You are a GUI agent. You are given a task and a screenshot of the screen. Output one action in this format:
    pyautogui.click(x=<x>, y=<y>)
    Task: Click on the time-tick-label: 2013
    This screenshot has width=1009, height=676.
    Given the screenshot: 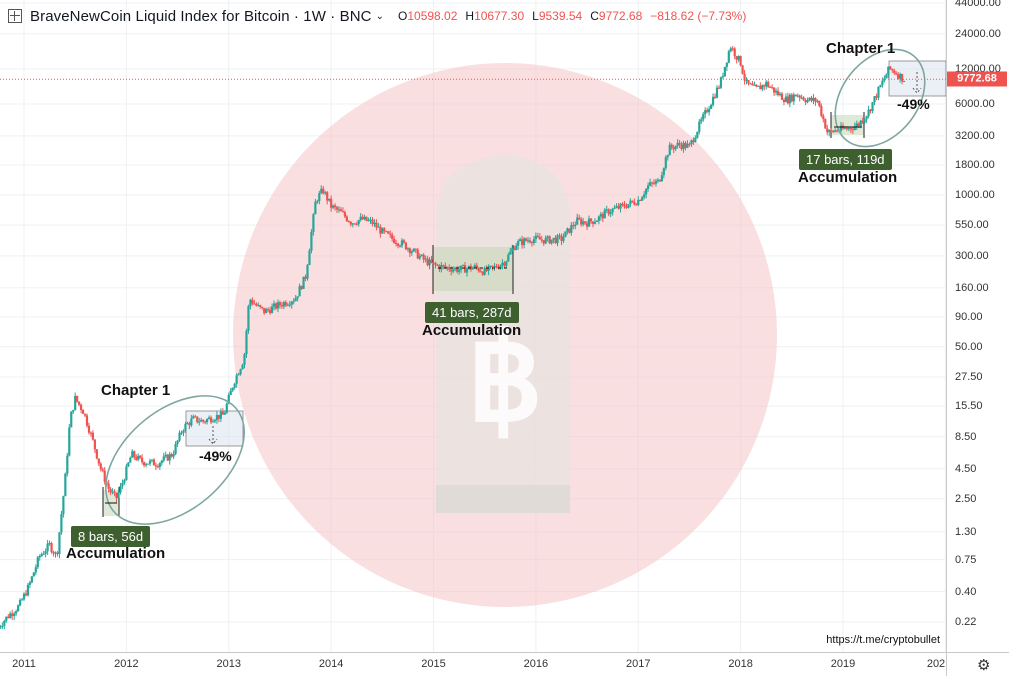 What is the action you would take?
    pyautogui.click(x=228, y=664)
    